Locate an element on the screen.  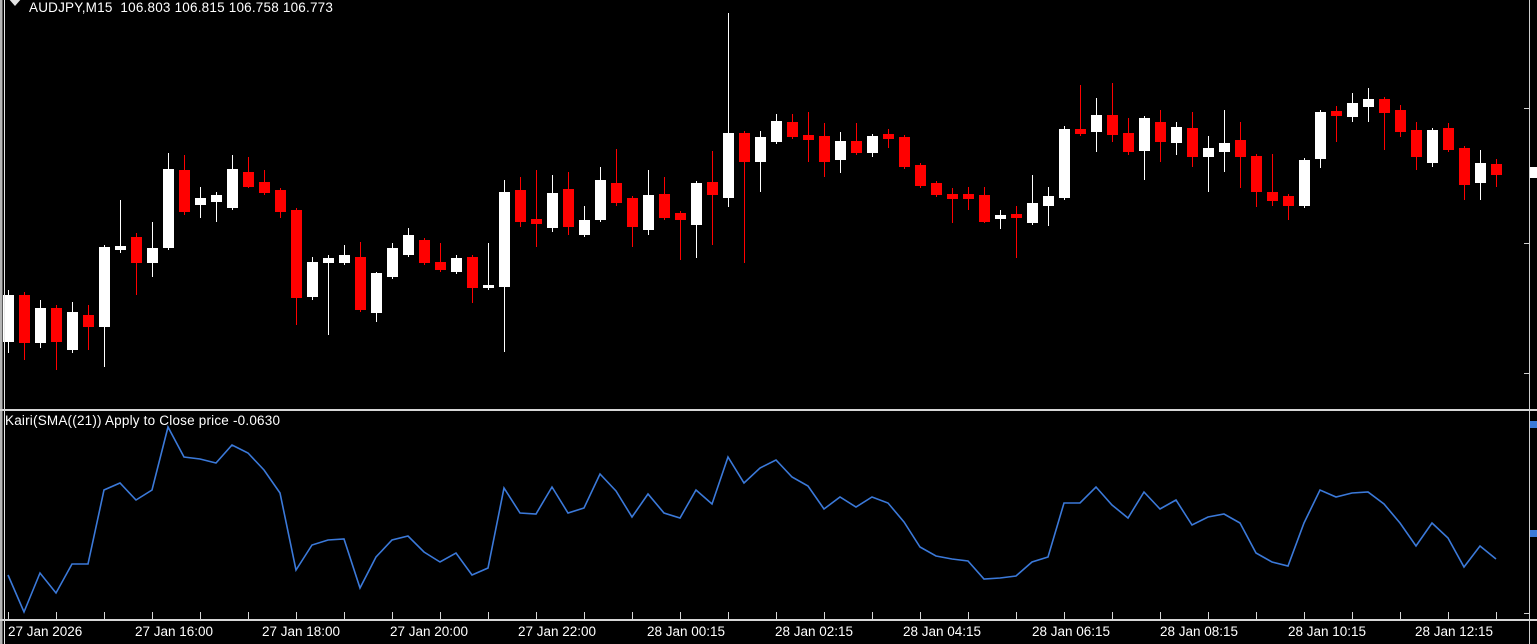
time-axis-label: 28 Jan 02:15 is located at coordinates (814, 631).